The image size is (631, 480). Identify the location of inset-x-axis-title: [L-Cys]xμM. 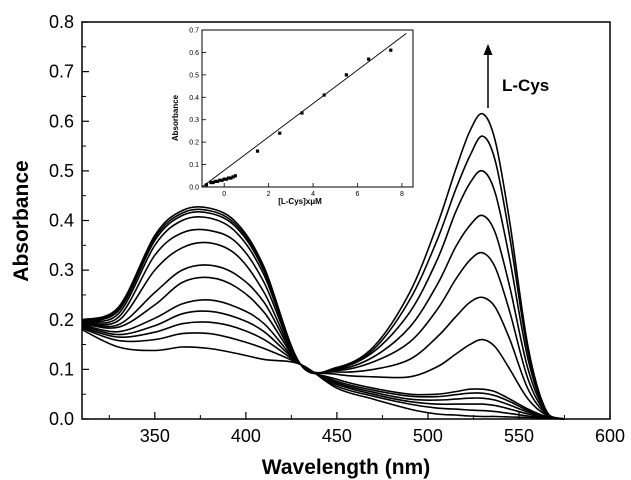
(300, 201).